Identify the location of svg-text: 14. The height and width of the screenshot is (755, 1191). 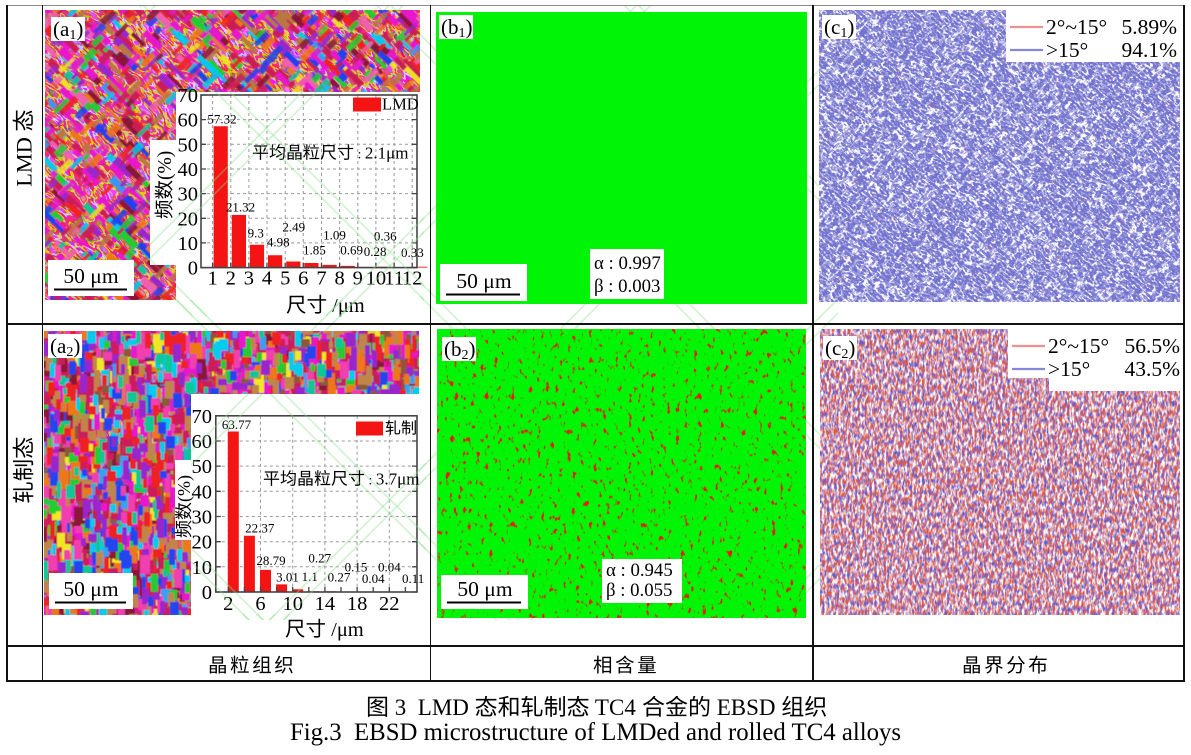
(325, 604).